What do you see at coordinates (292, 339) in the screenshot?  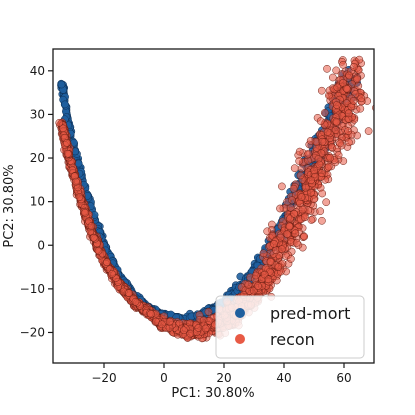 I see `legend-label-recon: recon` at bounding box center [292, 339].